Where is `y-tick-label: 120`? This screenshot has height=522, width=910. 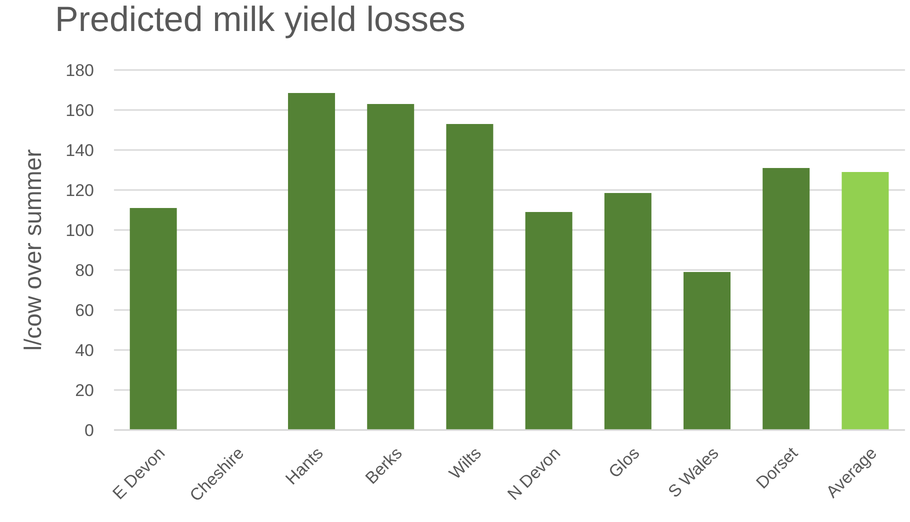 y-tick-label: 120 is located at coordinates (80, 190).